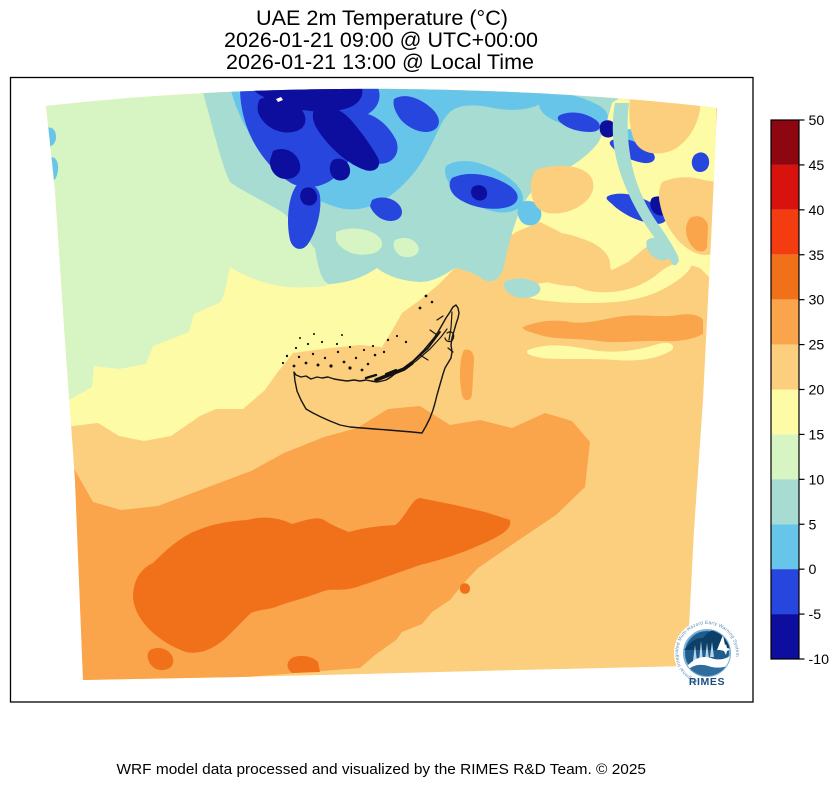 Image resolution: width=840 pixels, height=788 pixels. Describe the element at coordinates (817, 166) in the screenshot. I see `svg-text: 45` at that location.